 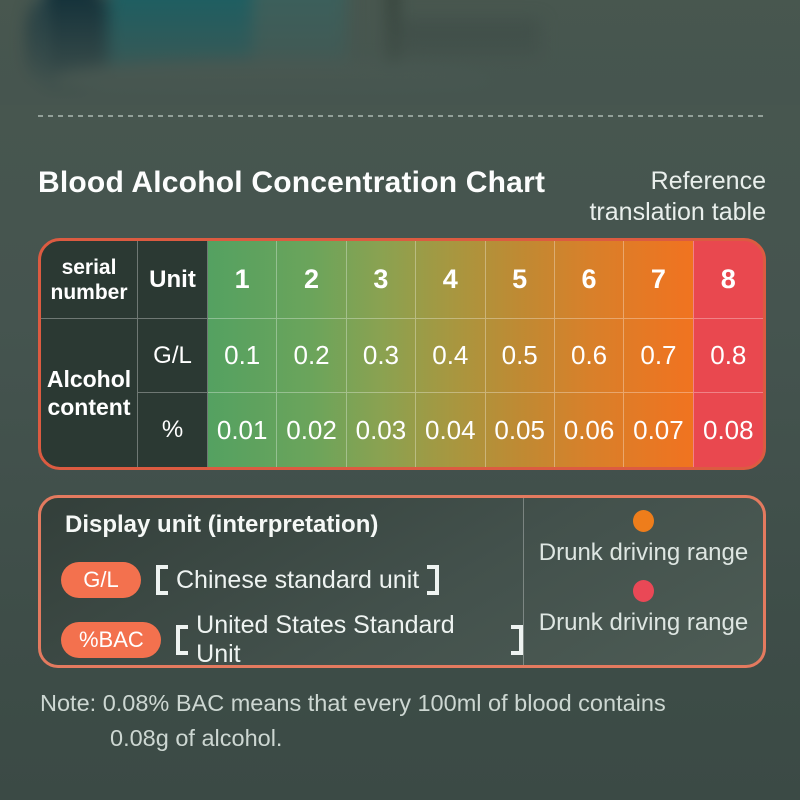 What do you see at coordinates (589, 356) in the screenshot?
I see `value-cell-gl-6: 0.6` at bounding box center [589, 356].